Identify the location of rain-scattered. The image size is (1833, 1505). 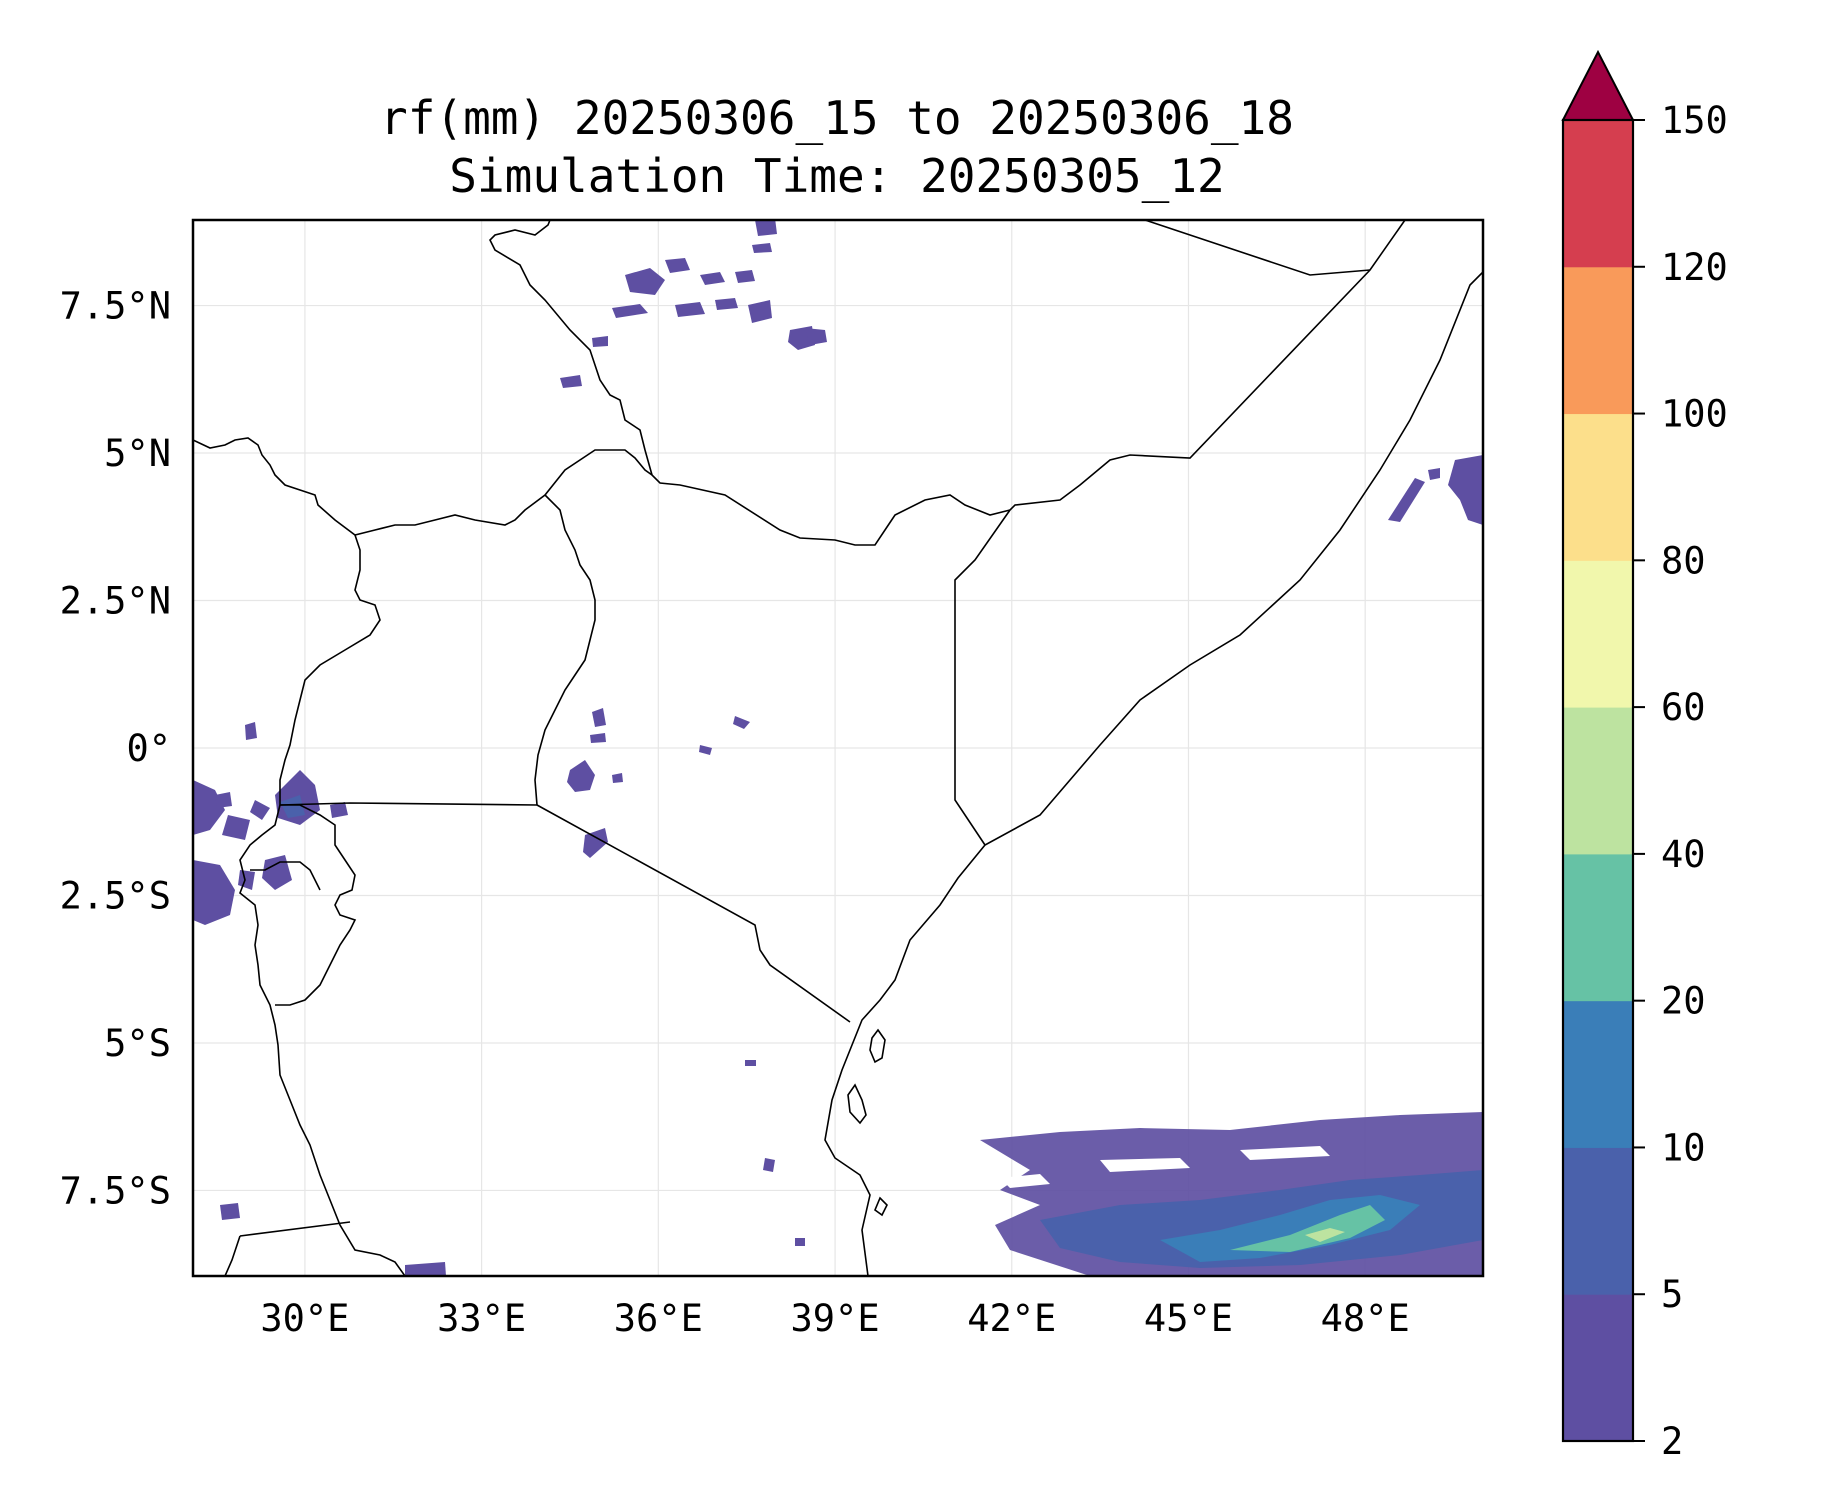
(512, 1168).